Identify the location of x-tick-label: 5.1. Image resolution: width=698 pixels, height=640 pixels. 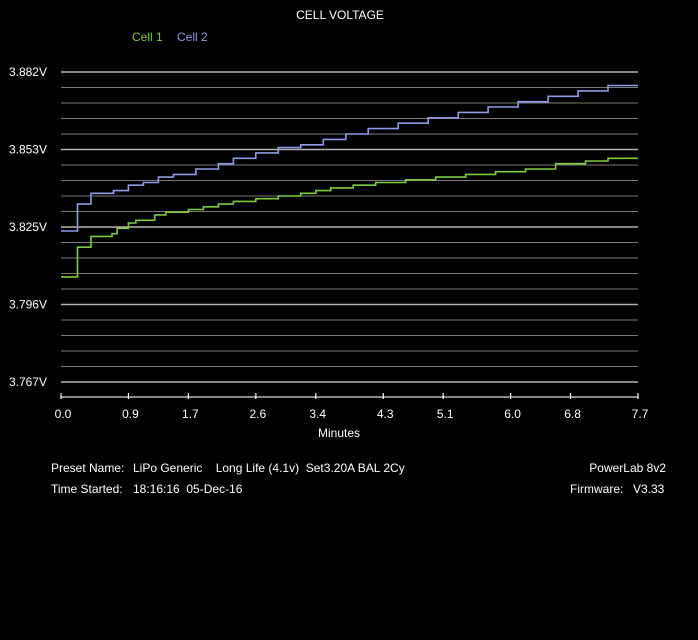
(445, 414).